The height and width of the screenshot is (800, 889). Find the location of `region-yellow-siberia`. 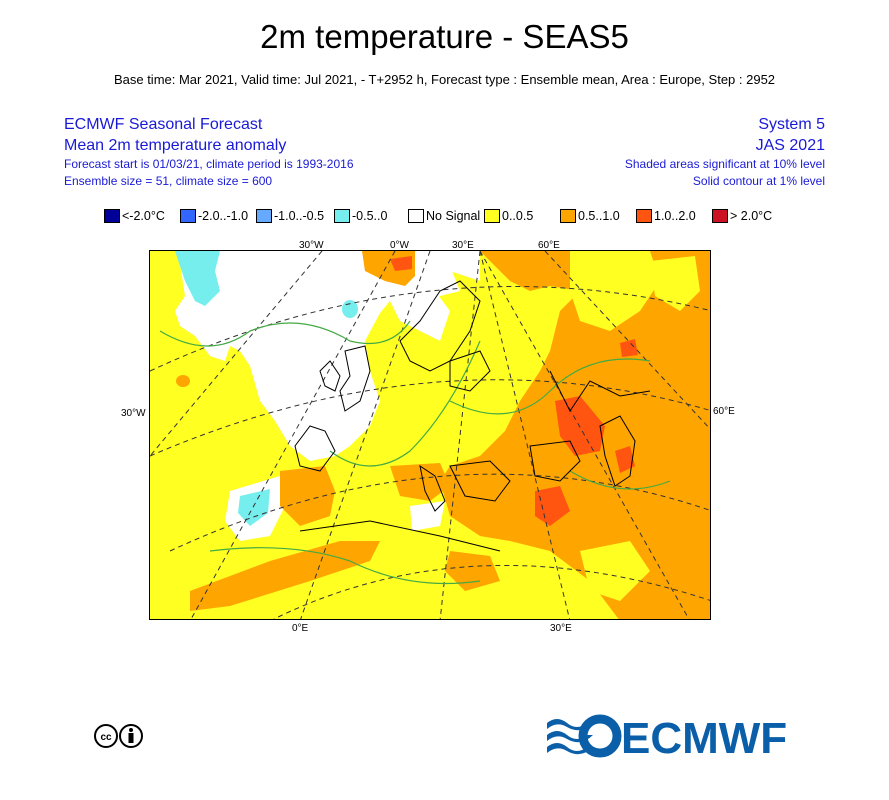

region-yellow-siberia is located at coordinates (675, 283).